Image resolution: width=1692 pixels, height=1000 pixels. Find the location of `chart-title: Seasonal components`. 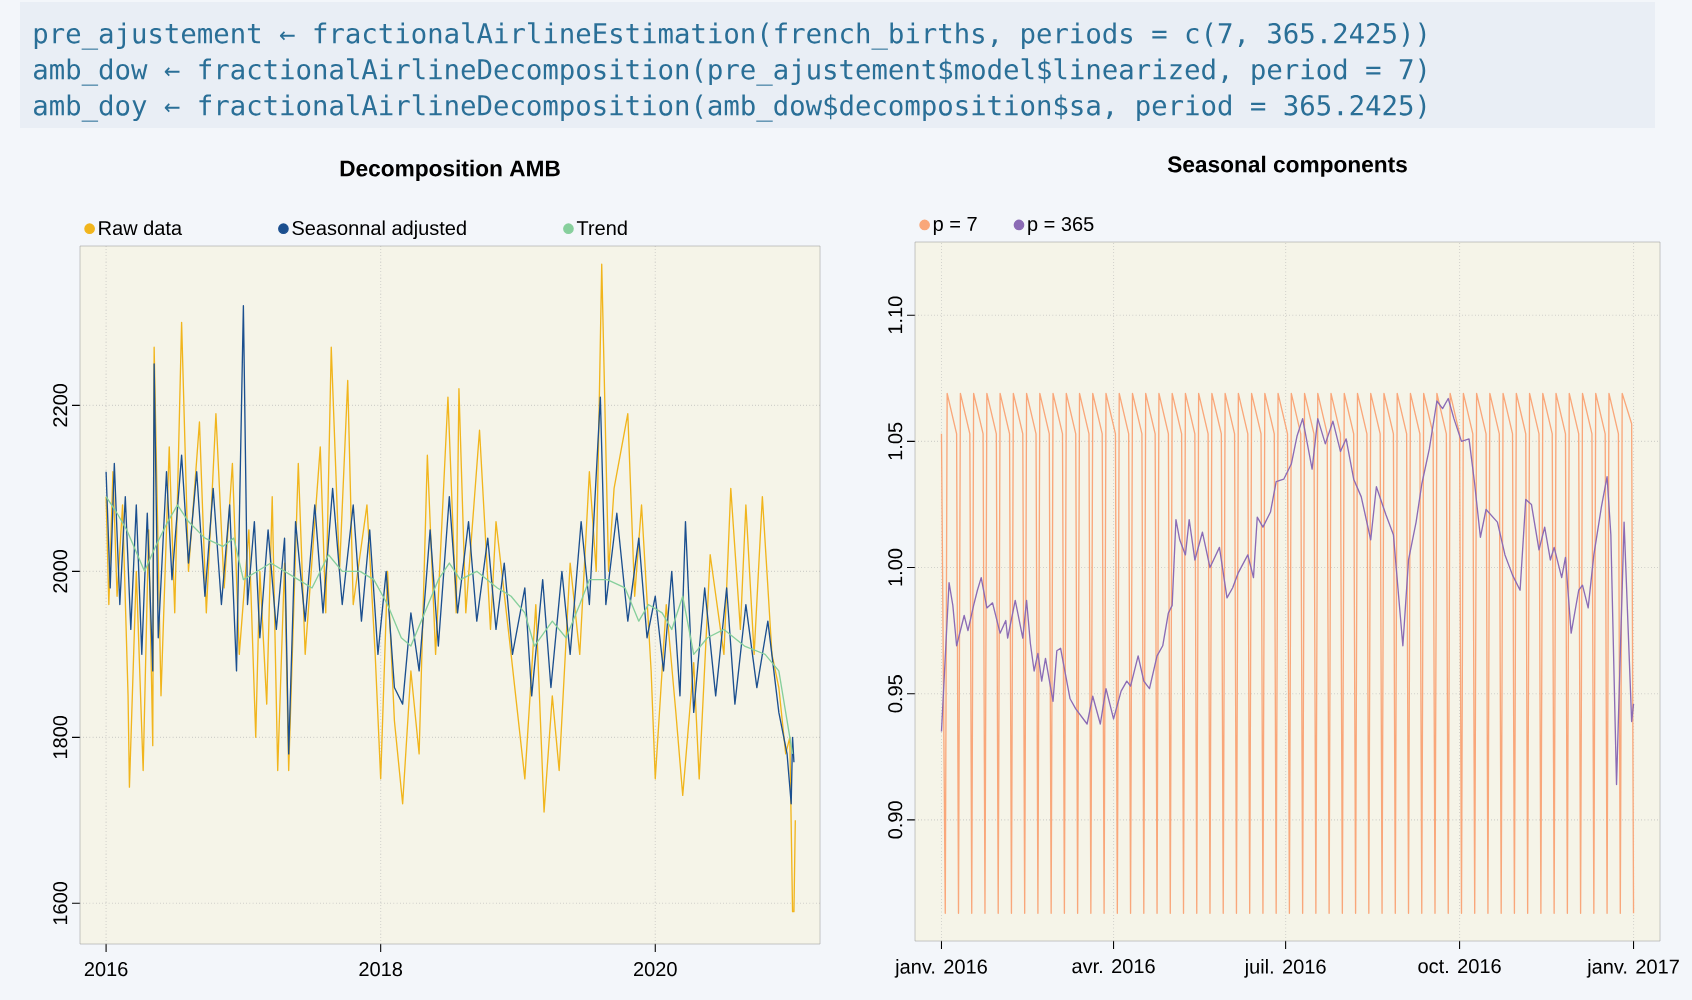

chart-title: Seasonal components is located at coordinates (1287, 166).